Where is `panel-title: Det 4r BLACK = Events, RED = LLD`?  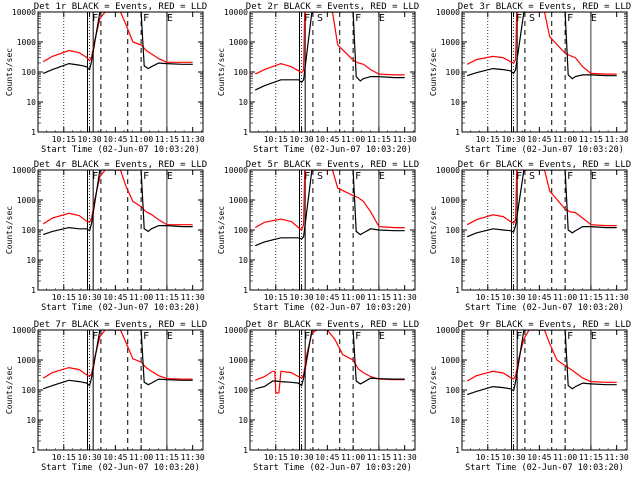 panel-title: Det 4r BLACK = Events, RED = LLD is located at coordinates (120, 165).